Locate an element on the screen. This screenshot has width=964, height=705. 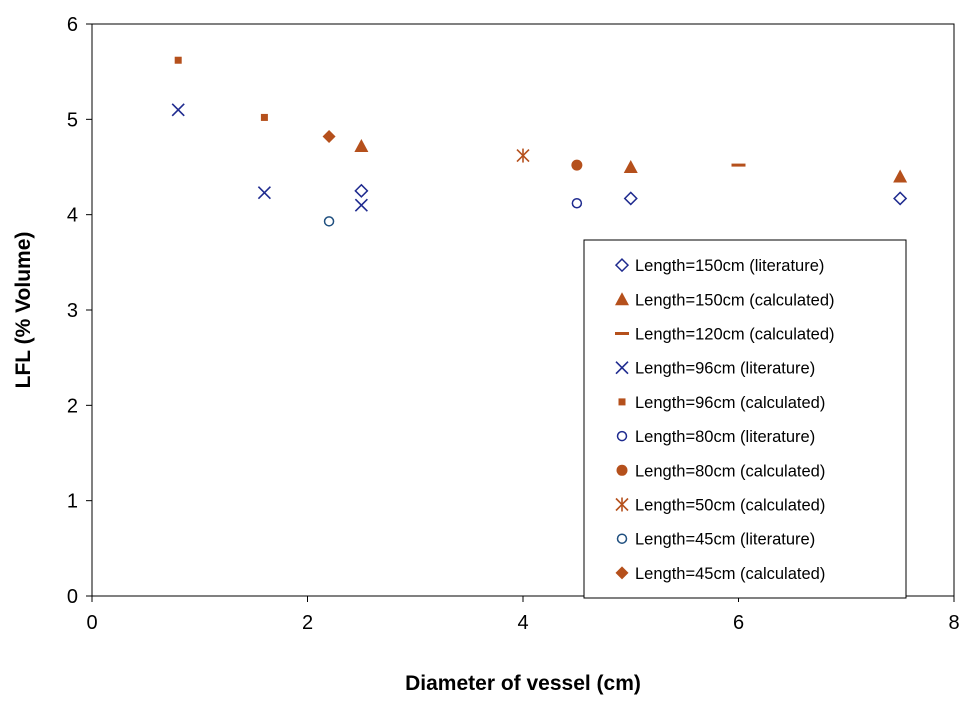
x-tick-label: 8 is located at coordinates (953, 623).